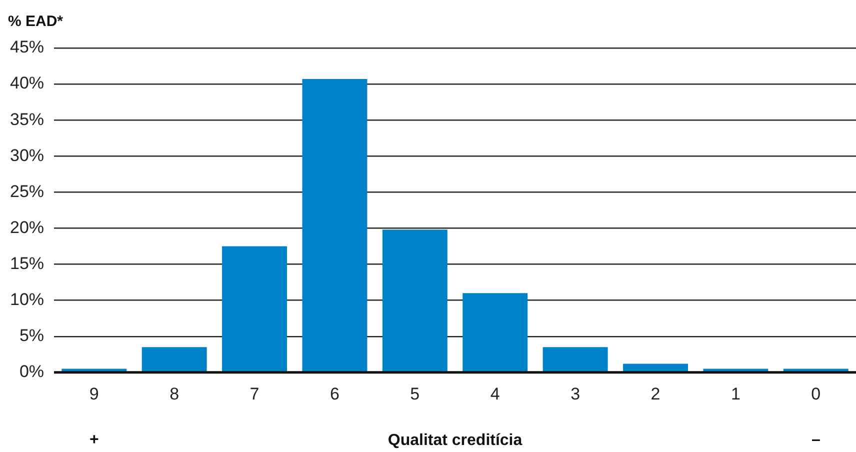  What do you see at coordinates (415, 394) in the screenshot?
I see `x-tick-label: 5` at bounding box center [415, 394].